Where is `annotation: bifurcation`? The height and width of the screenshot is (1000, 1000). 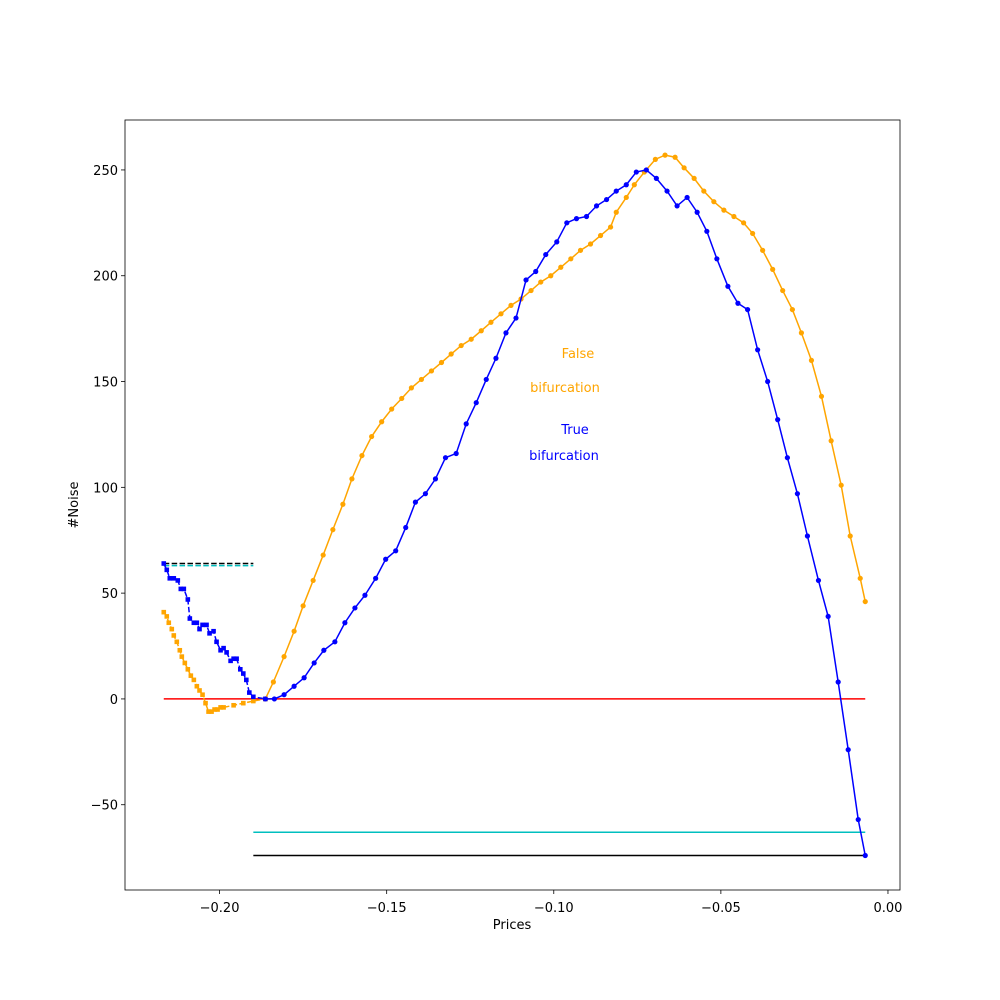 annotation: bifurcation is located at coordinates (565, 388).